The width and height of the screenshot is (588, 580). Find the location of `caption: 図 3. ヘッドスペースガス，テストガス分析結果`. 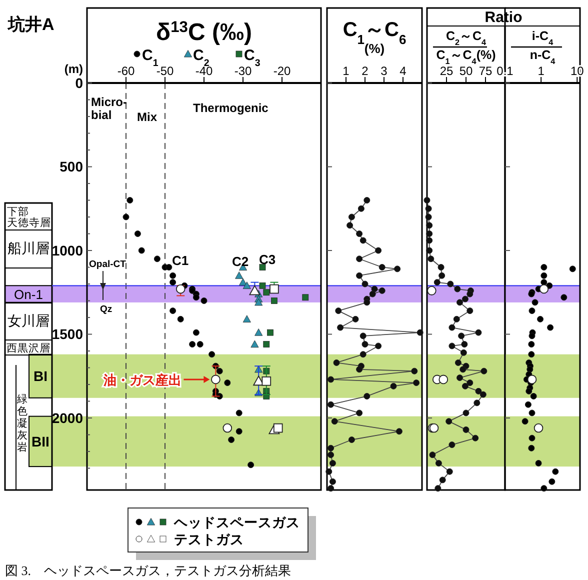

caption: 図 3. ヘッドスペースガス，テストガス分析結果 is located at coordinates (148, 570).